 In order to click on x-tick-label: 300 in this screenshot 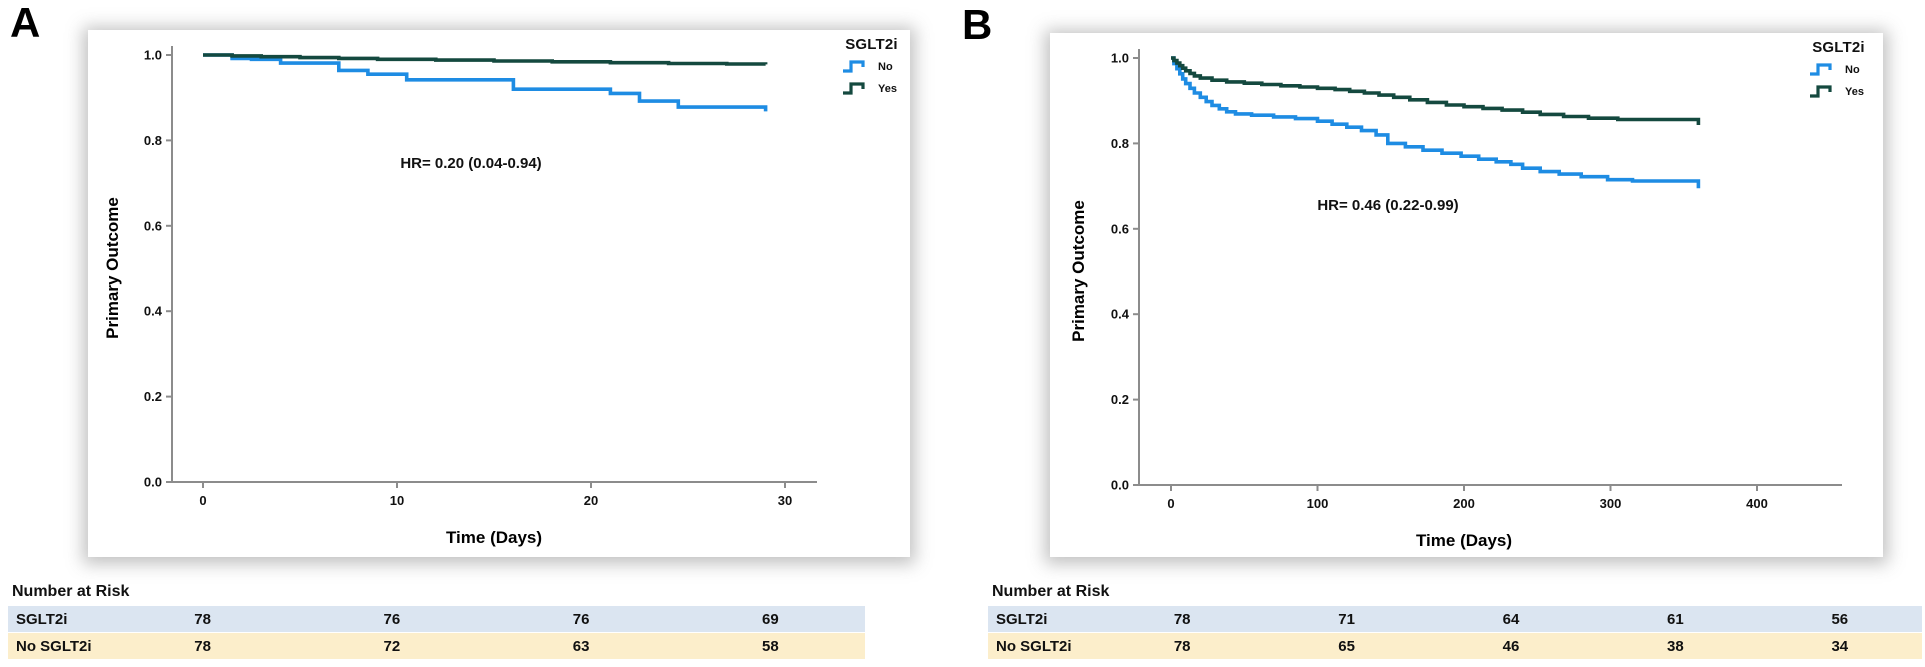, I will do `click(1611, 503)`.